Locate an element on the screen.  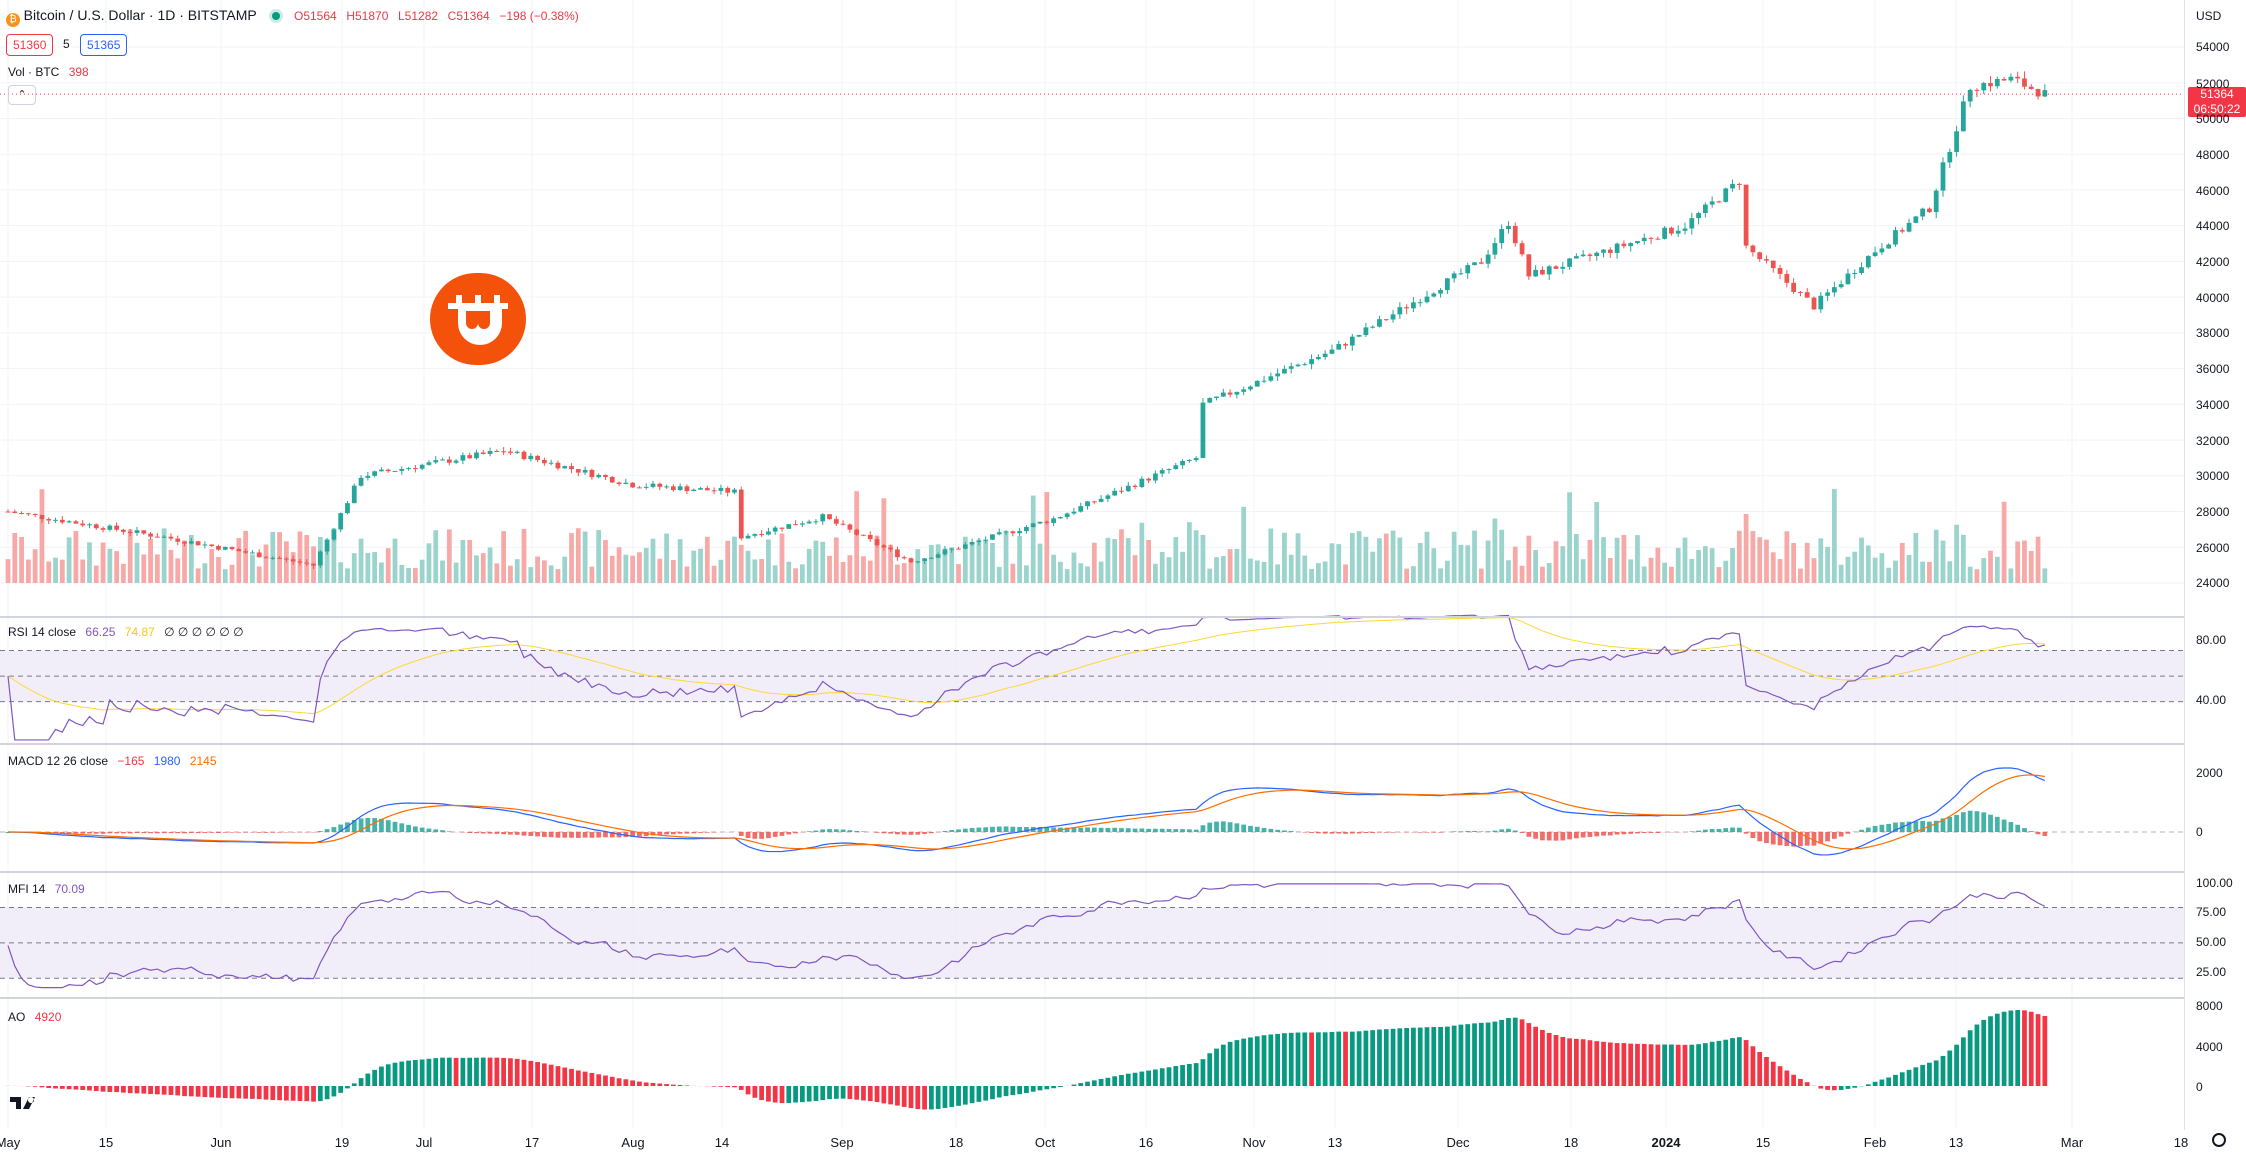
sell-price-button: 51360 is located at coordinates (30, 45).